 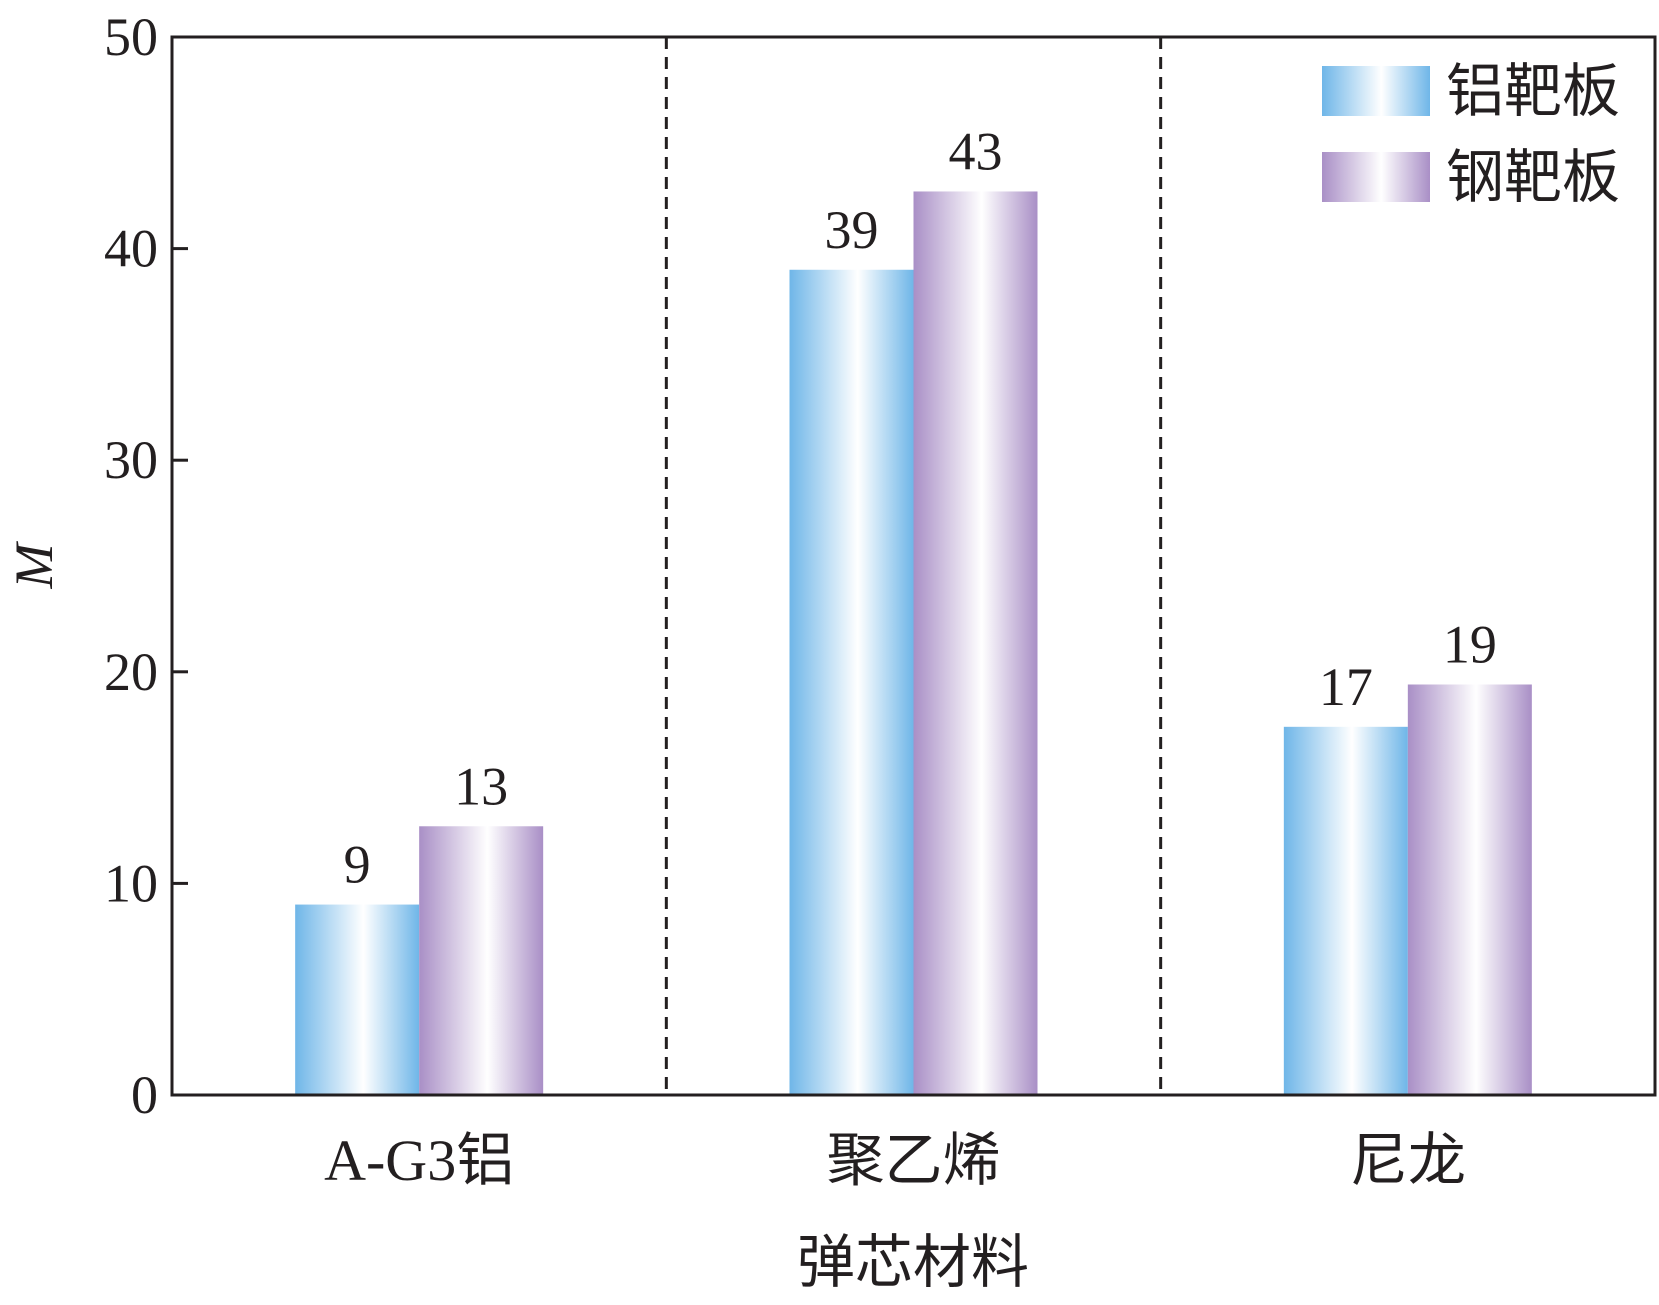 What do you see at coordinates (131, 249) in the screenshot?
I see `y-tick-label: 40` at bounding box center [131, 249].